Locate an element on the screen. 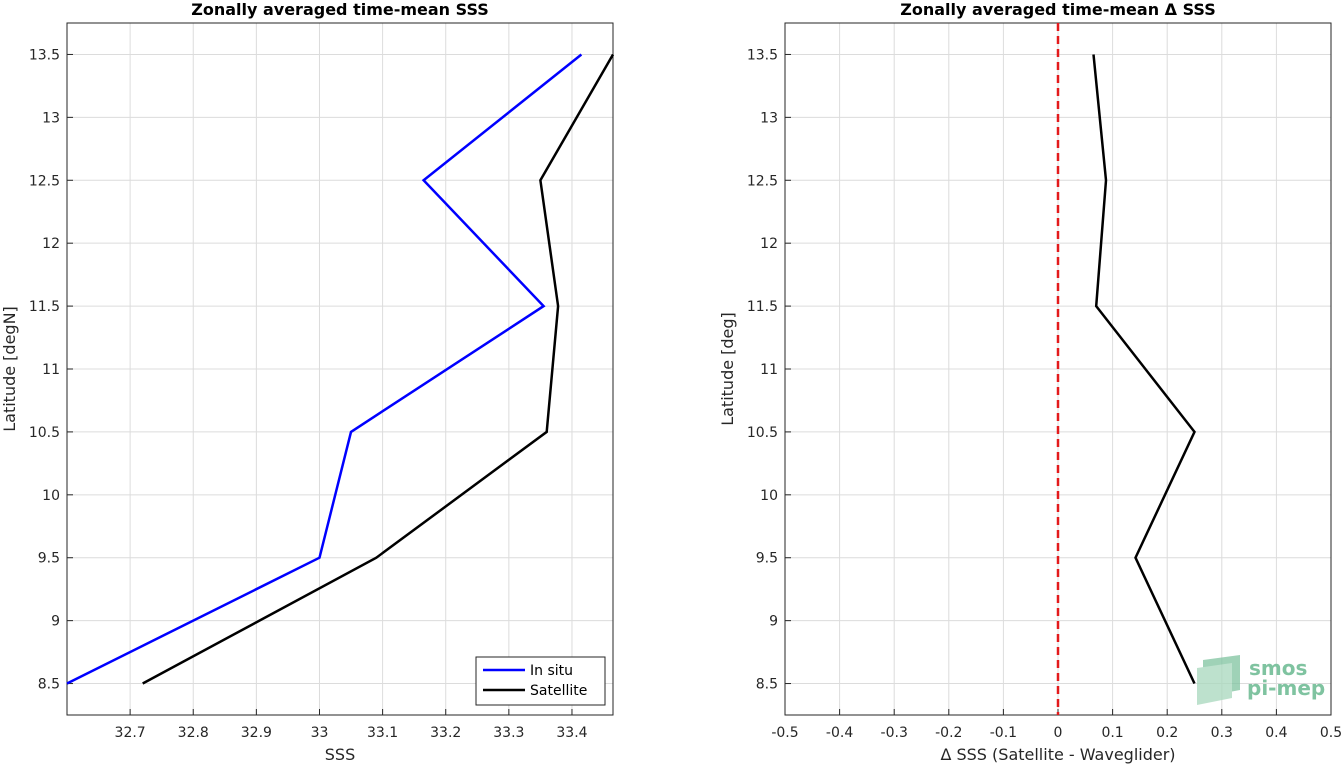  x-tick-label: 0.1 is located at coordinates (1112, 733).